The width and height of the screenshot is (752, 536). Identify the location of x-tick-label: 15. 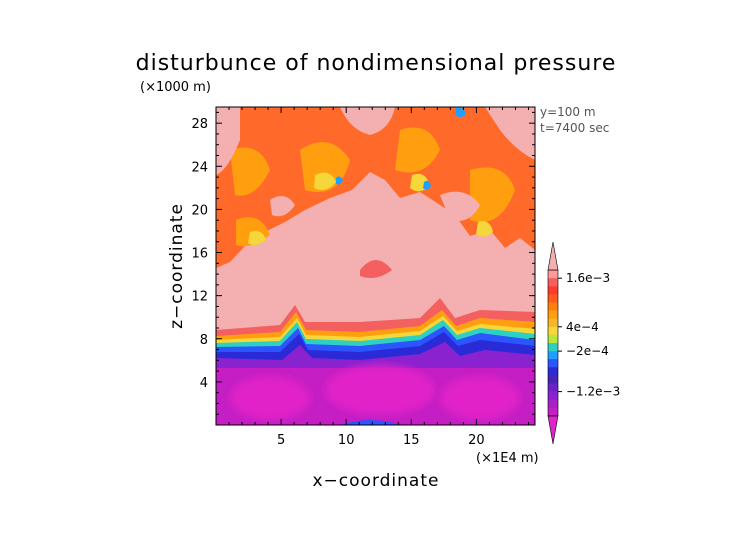
(411, 440).